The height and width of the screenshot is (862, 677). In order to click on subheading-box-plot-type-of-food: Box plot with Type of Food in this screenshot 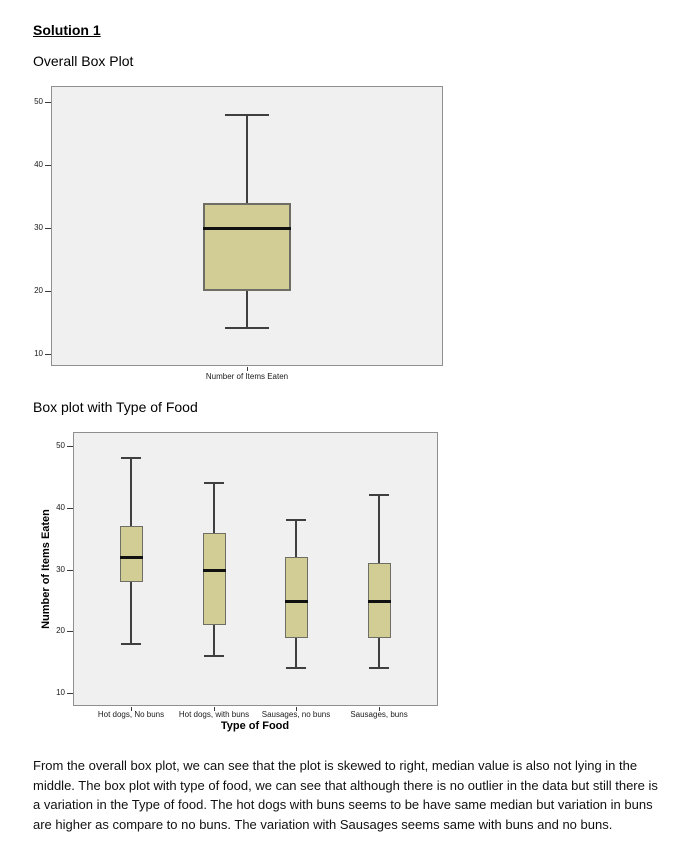, I will do `click(115, 407)`.